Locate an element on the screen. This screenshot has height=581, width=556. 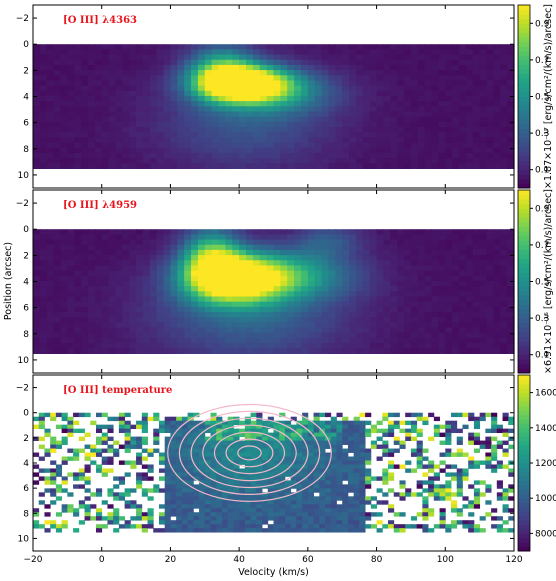
colorbar-segment is located at coordinates (524, 316).